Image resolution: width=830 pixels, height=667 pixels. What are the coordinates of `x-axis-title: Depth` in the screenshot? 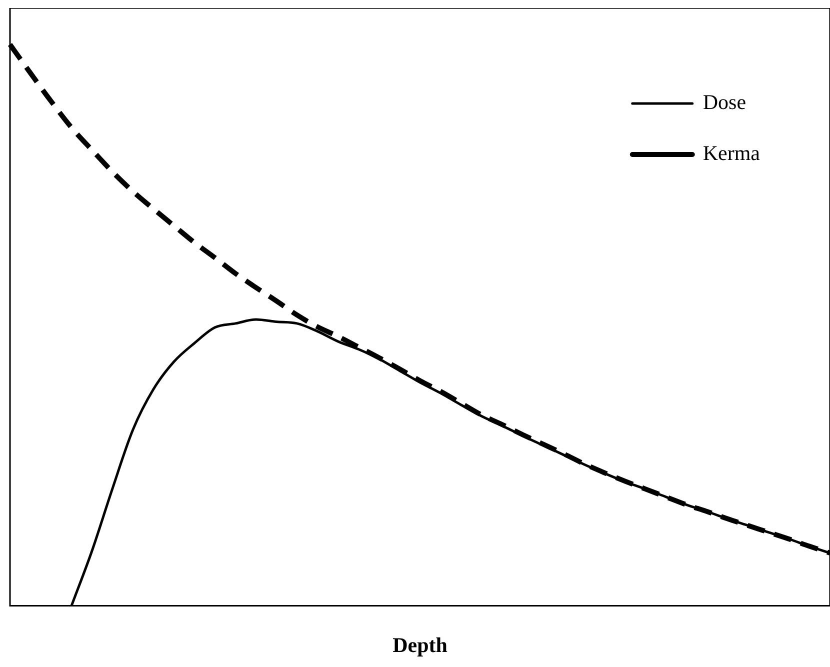 It's located at (420, 644).